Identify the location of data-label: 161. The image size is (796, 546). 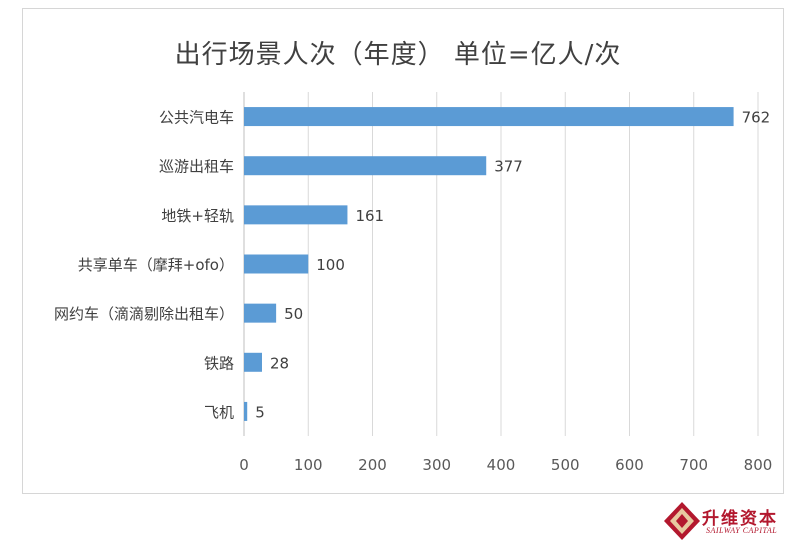
(369, 216).